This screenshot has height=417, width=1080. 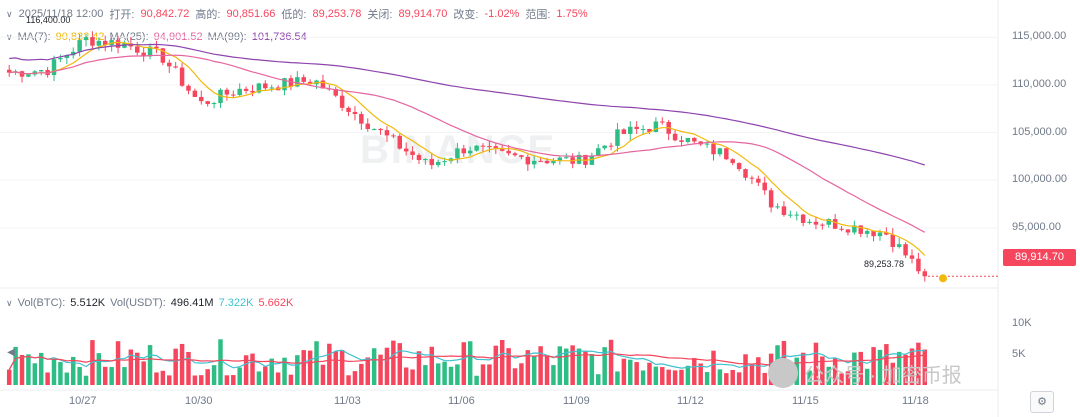 What do you see at coordinates (61, 14) in the screenshot?
I see `datetime: 2025/11/18 12:00` at bounding box center [61, 14].